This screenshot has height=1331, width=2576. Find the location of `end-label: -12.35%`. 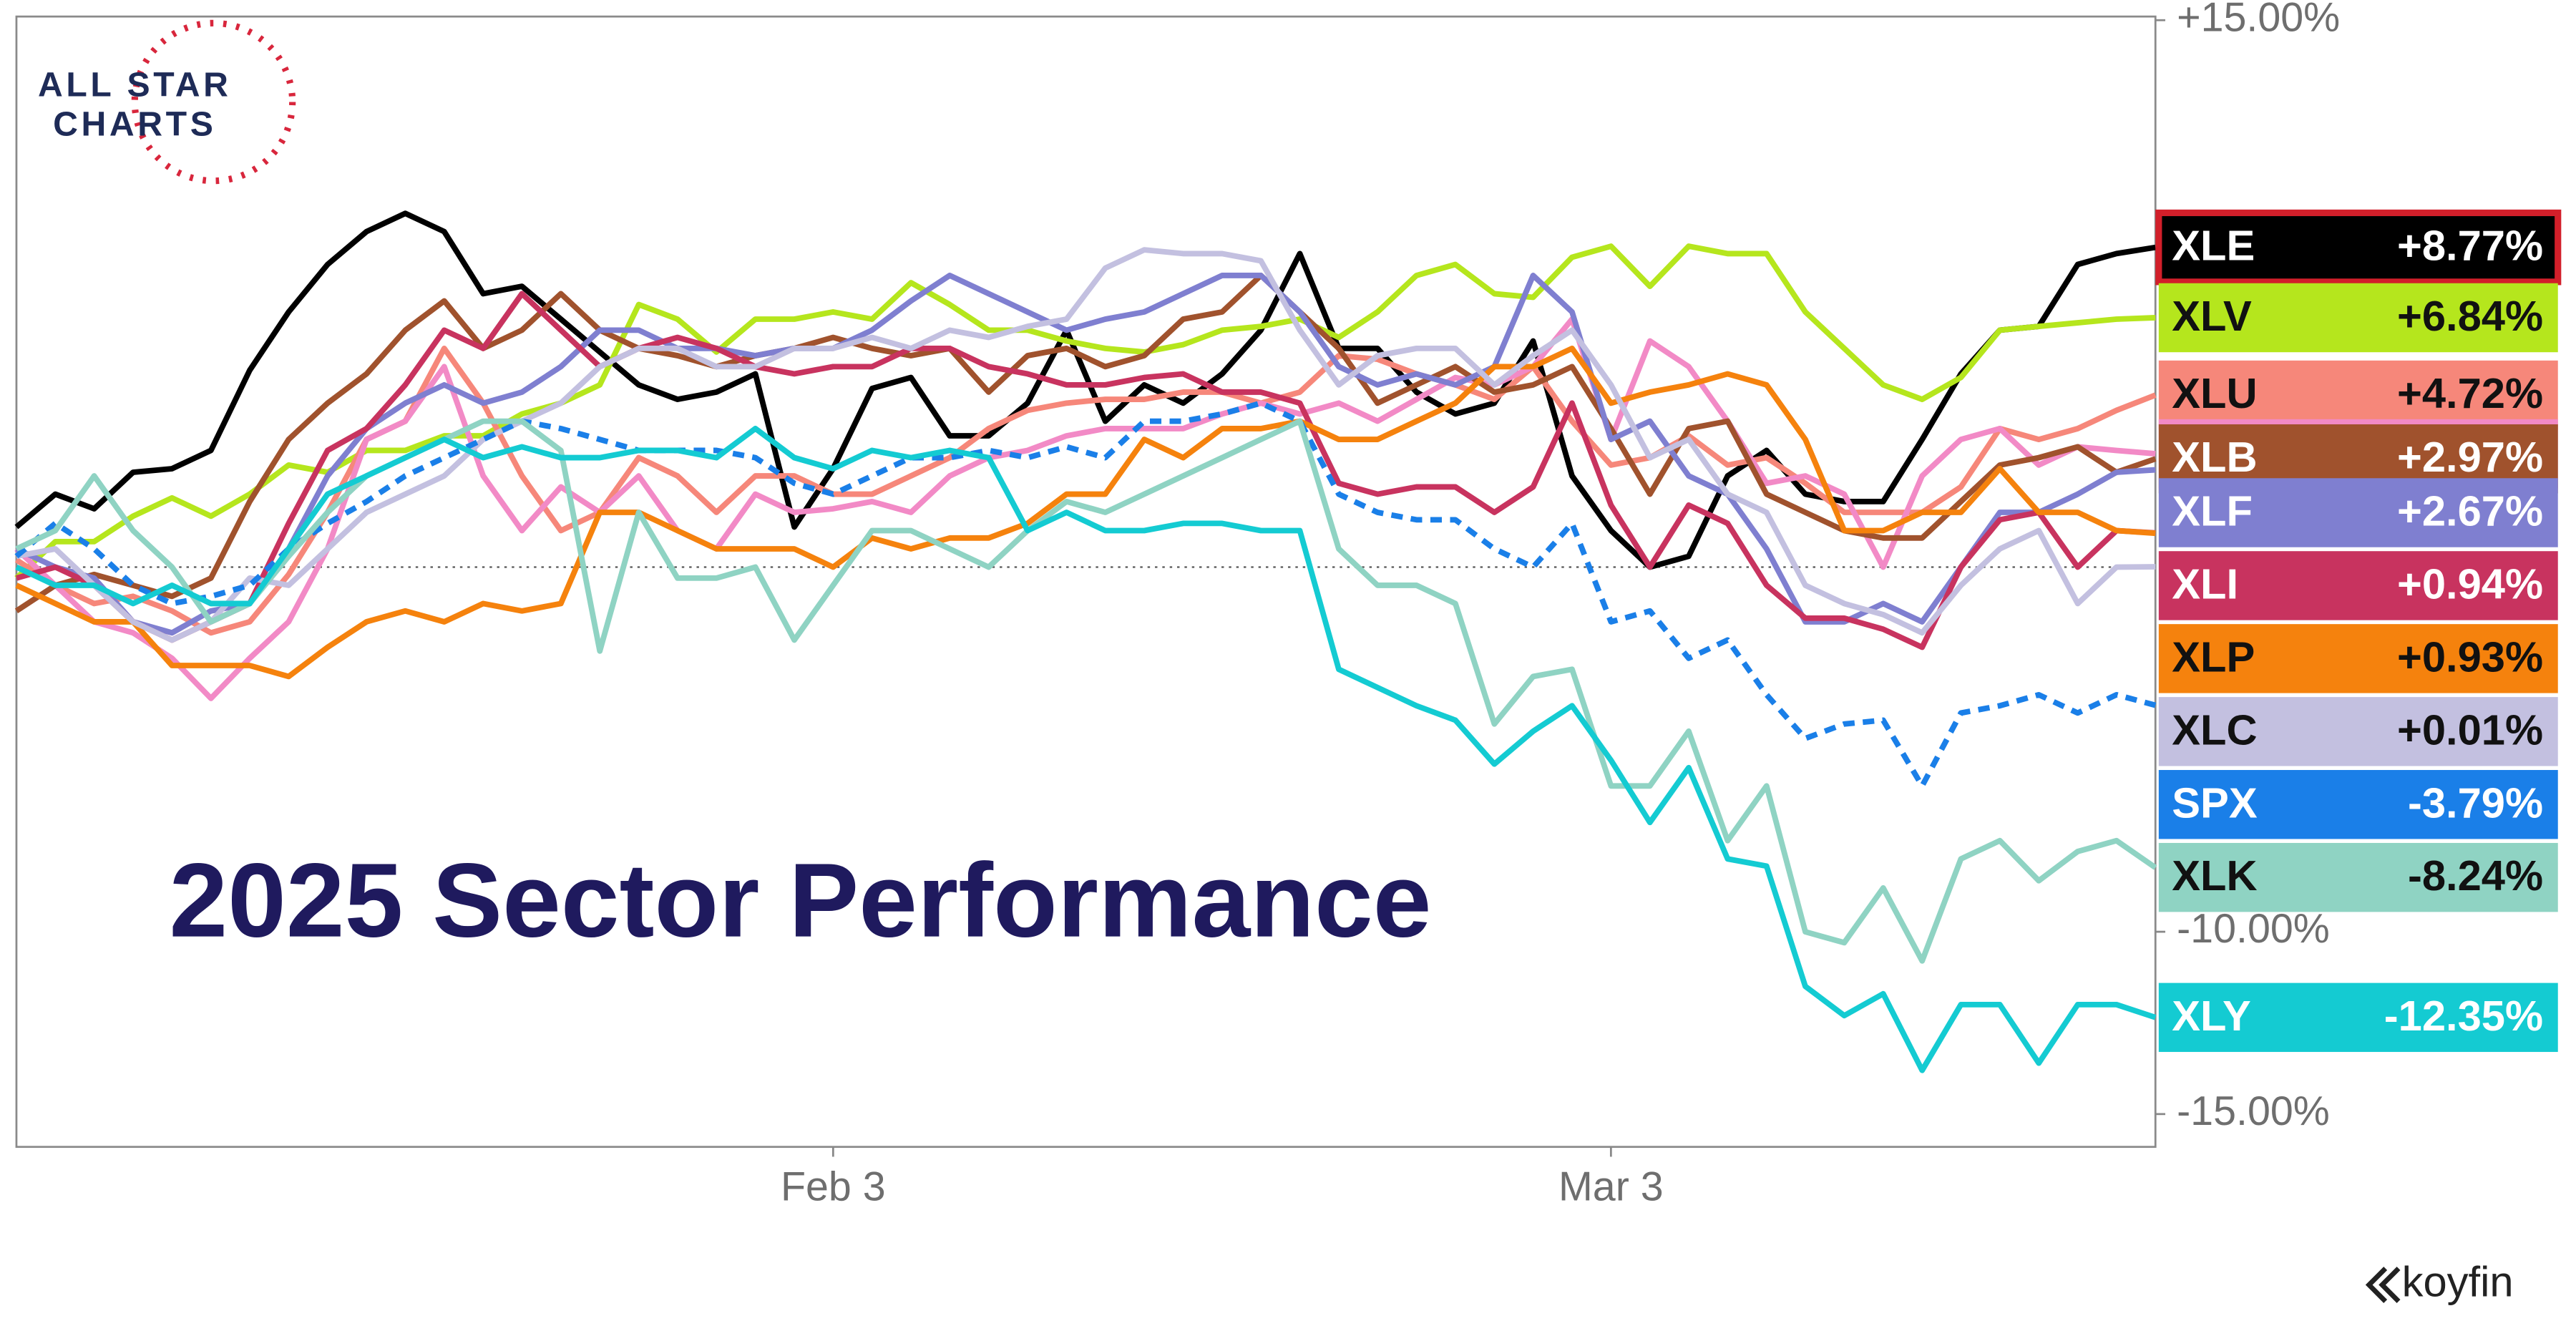

end-label: -12.35% is located at coordinates (2463, 1016).